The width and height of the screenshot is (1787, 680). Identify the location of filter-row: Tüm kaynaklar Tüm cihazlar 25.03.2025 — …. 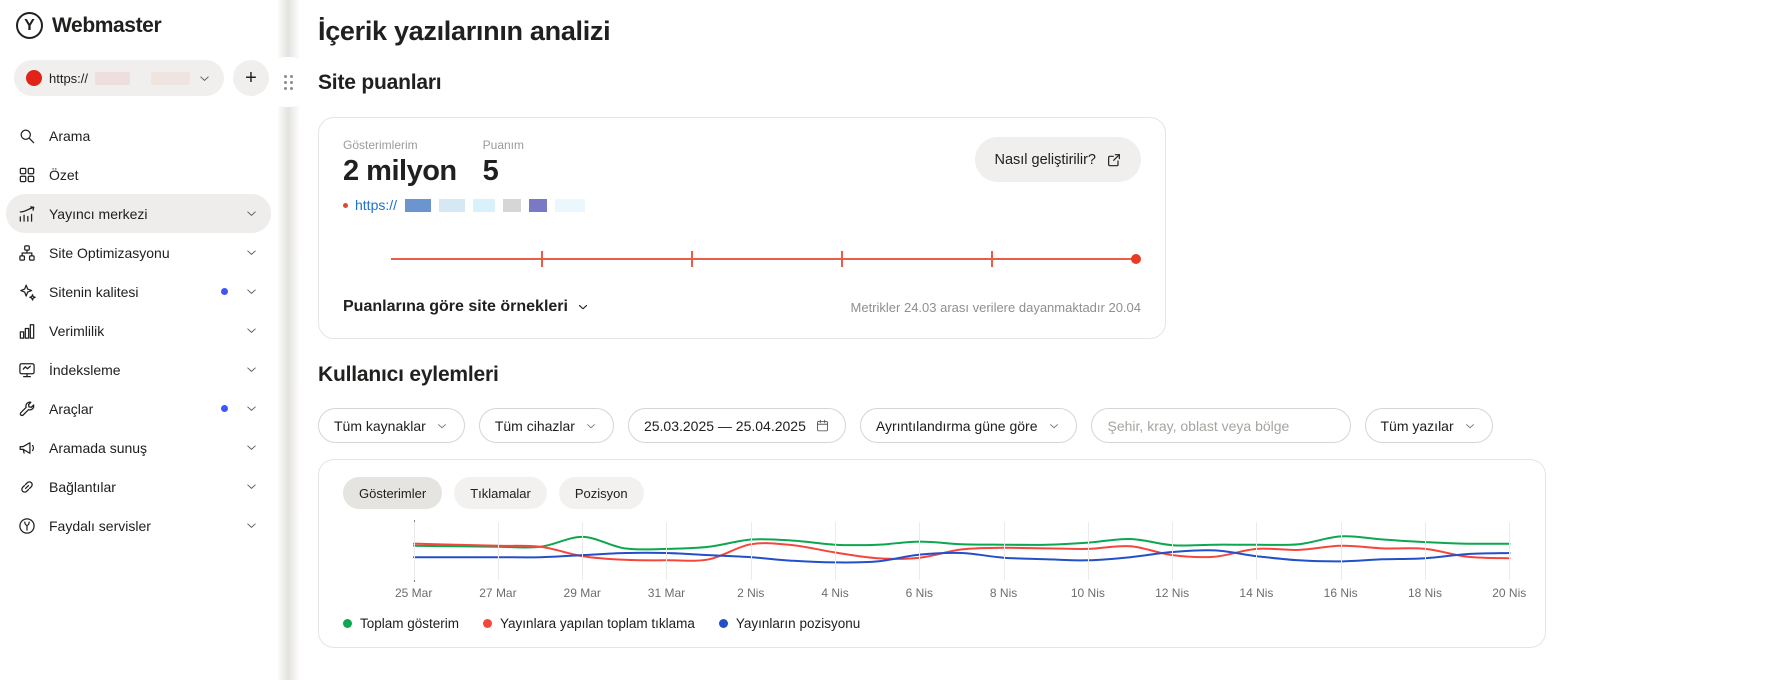
(1052, 425).